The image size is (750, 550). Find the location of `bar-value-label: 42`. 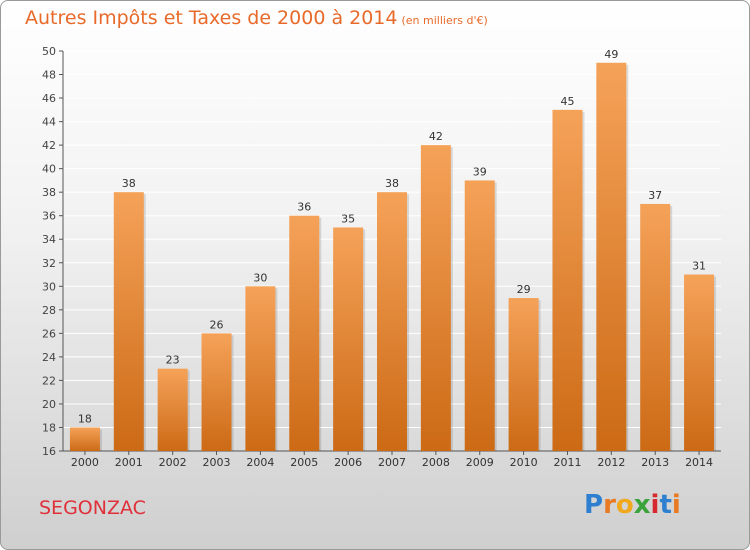

bar-value-label: 42 is located at coordinates (436, 136).